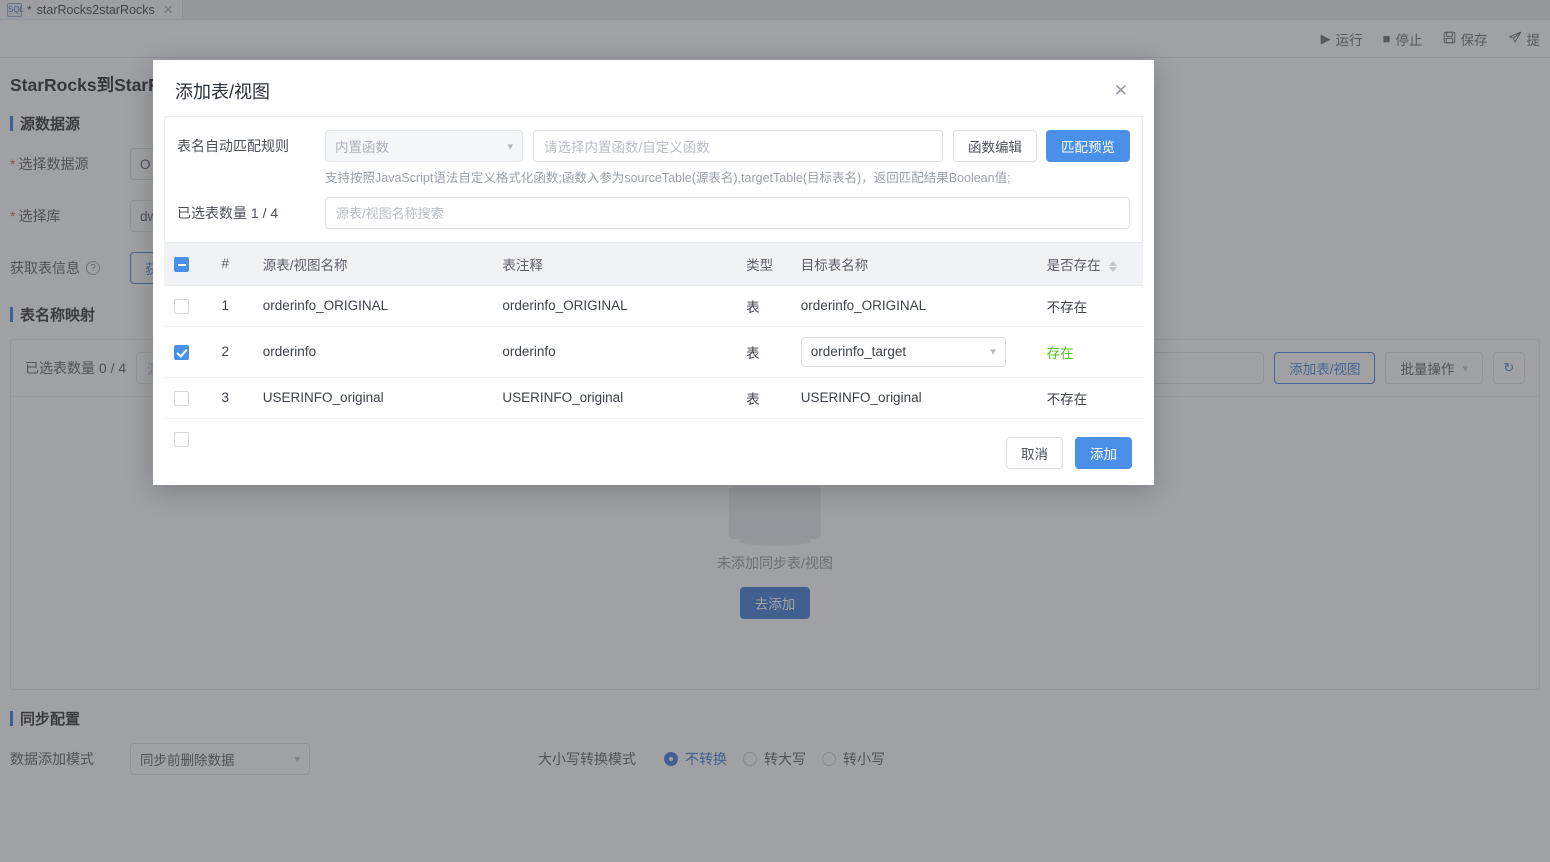 This screenshot has width=1550, height=862. I want to click on th-exists-label: 是否存在, so click(1073, 265).